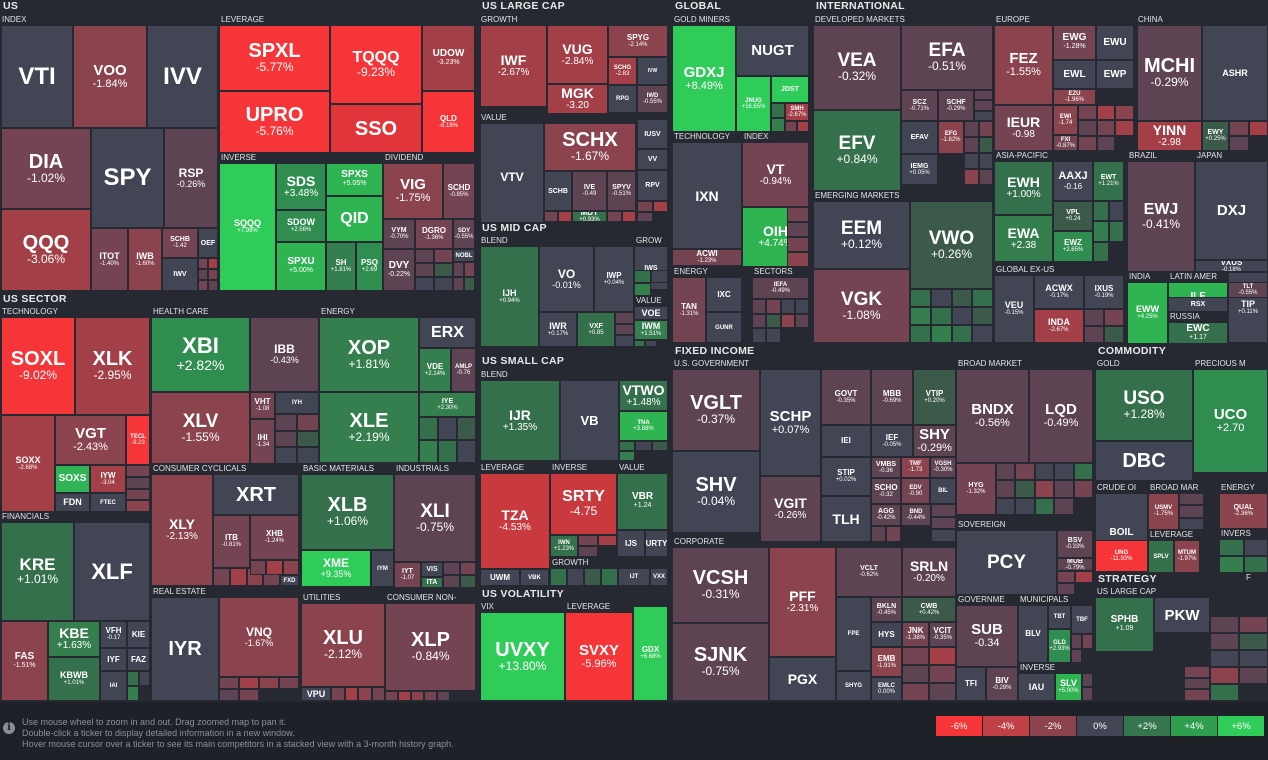  What do you see at coordinates (622, 71) in the screenshot?
I see `ticker-tile-schg: SCHG -2.83` at bounding box center [622, 71].